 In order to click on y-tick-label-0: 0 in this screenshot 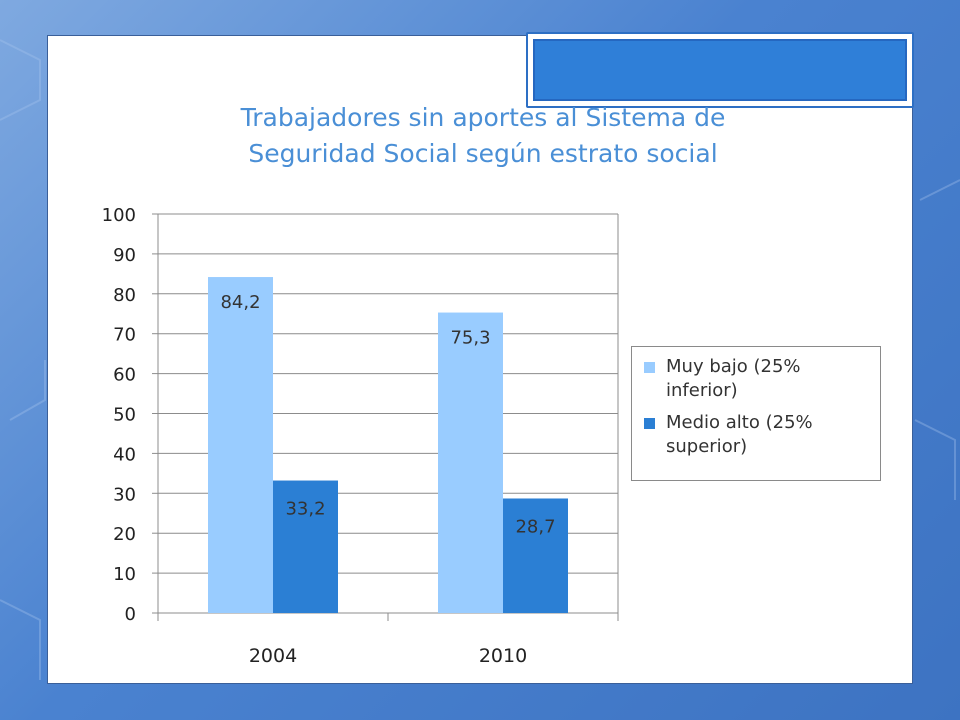, I will do `click(130, 614)`.